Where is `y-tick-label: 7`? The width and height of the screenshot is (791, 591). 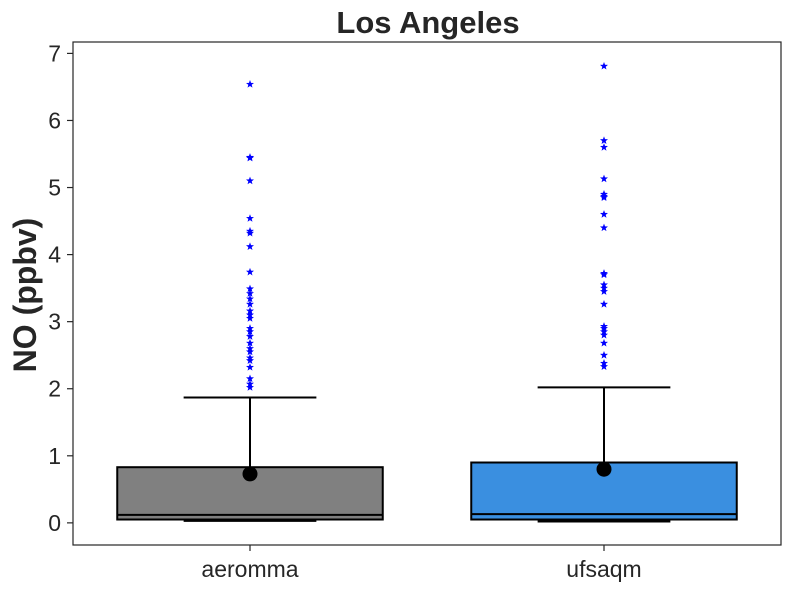 y-tick-label: 7 is located at coordinates (54, 53).